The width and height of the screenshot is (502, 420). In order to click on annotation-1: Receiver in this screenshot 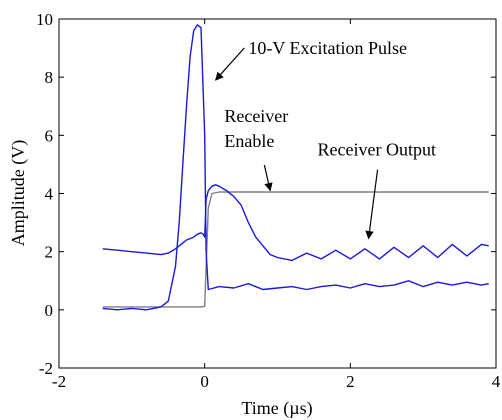, I will do `click(256, 116)`.